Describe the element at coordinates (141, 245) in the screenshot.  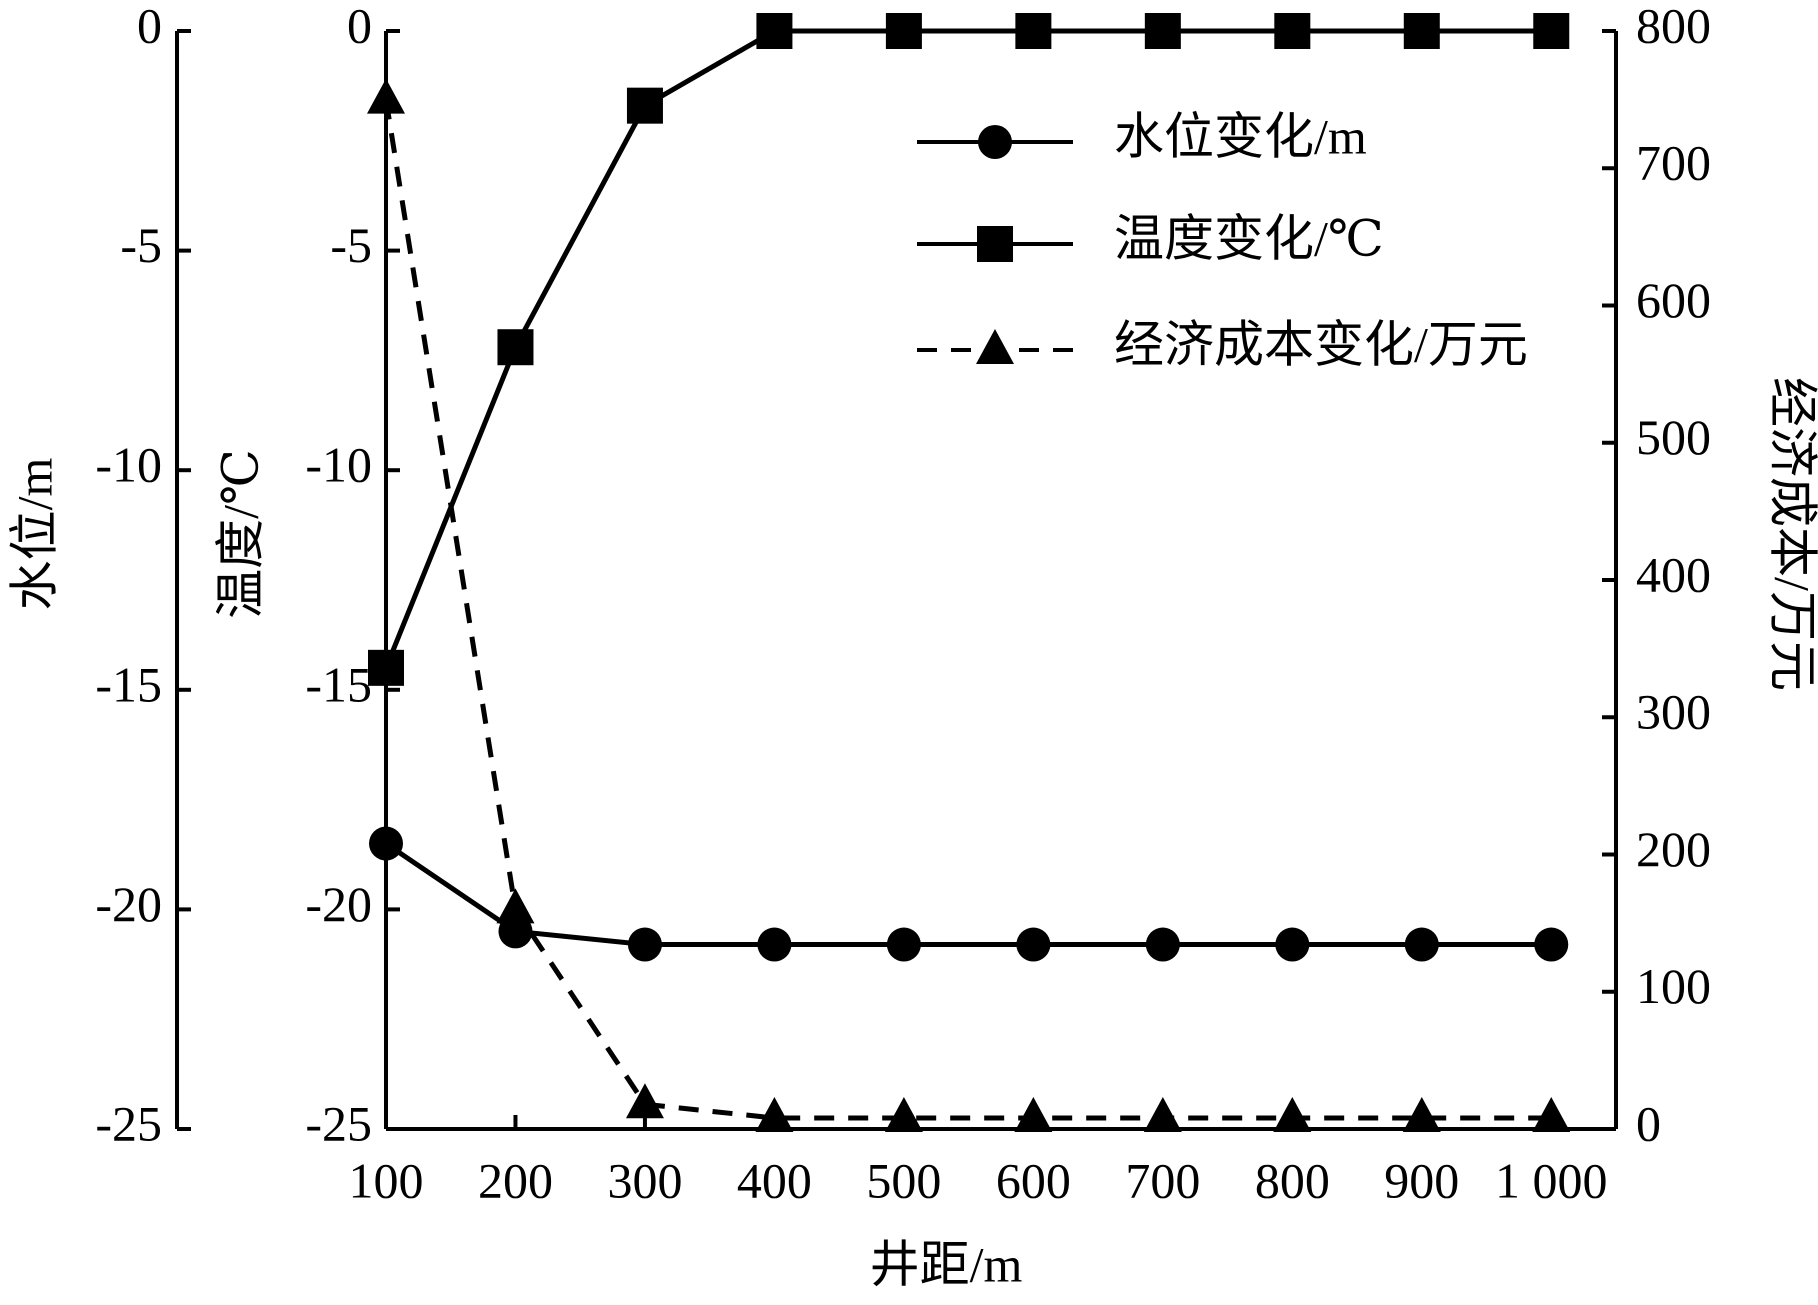
I see `yticks-label: -5` at that location.